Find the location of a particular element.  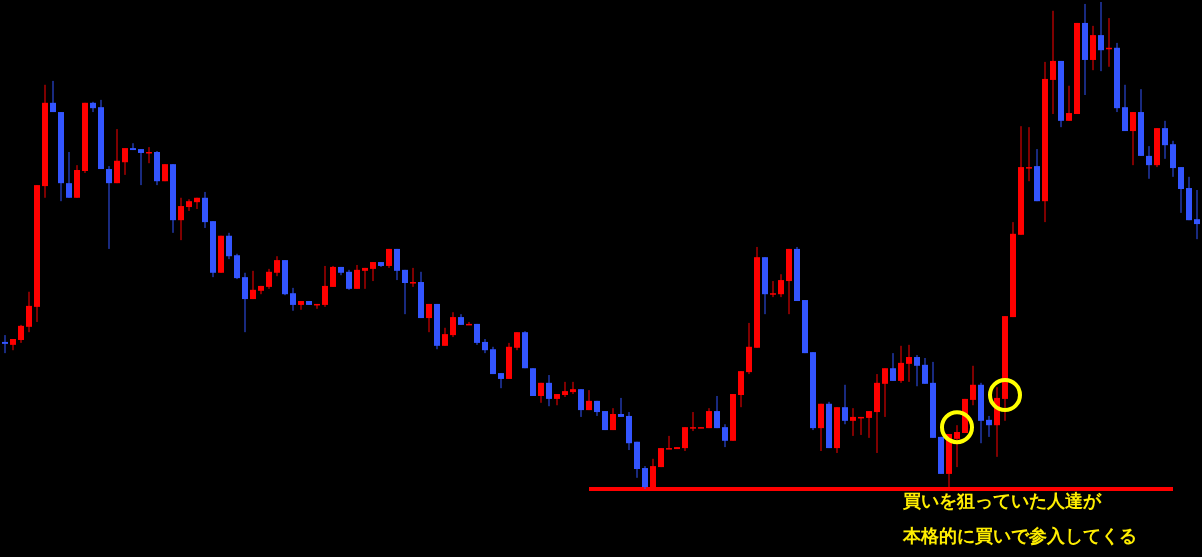

annotation: 本格的に買いで参入してくる is located at coordinates (1020, 535).